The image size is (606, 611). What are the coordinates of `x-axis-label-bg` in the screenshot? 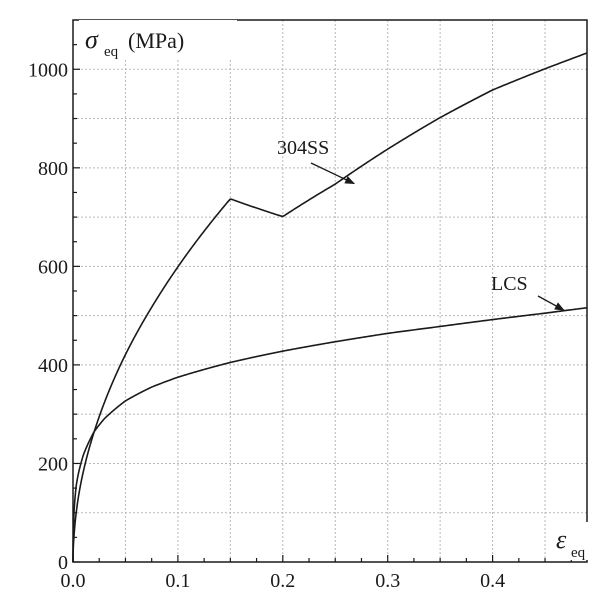 It's located at (571, 541).